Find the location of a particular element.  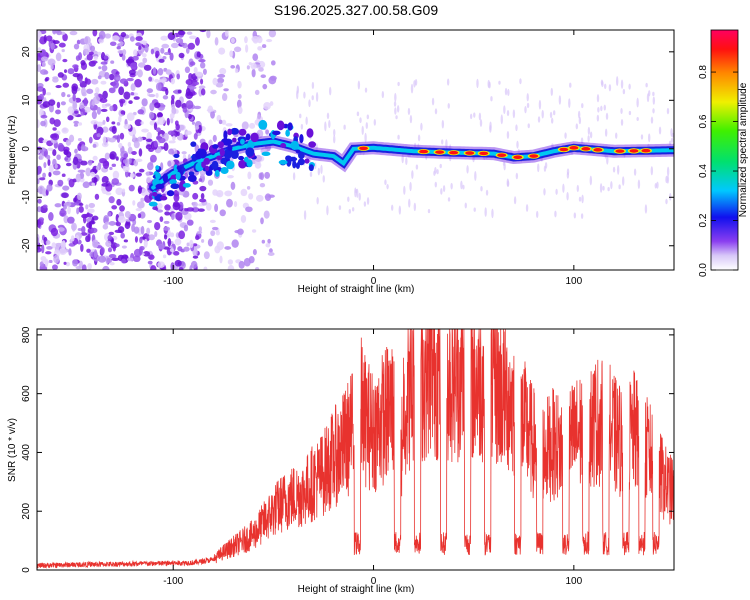

y-tick-label: -20 is located at coordinates (26, 245).